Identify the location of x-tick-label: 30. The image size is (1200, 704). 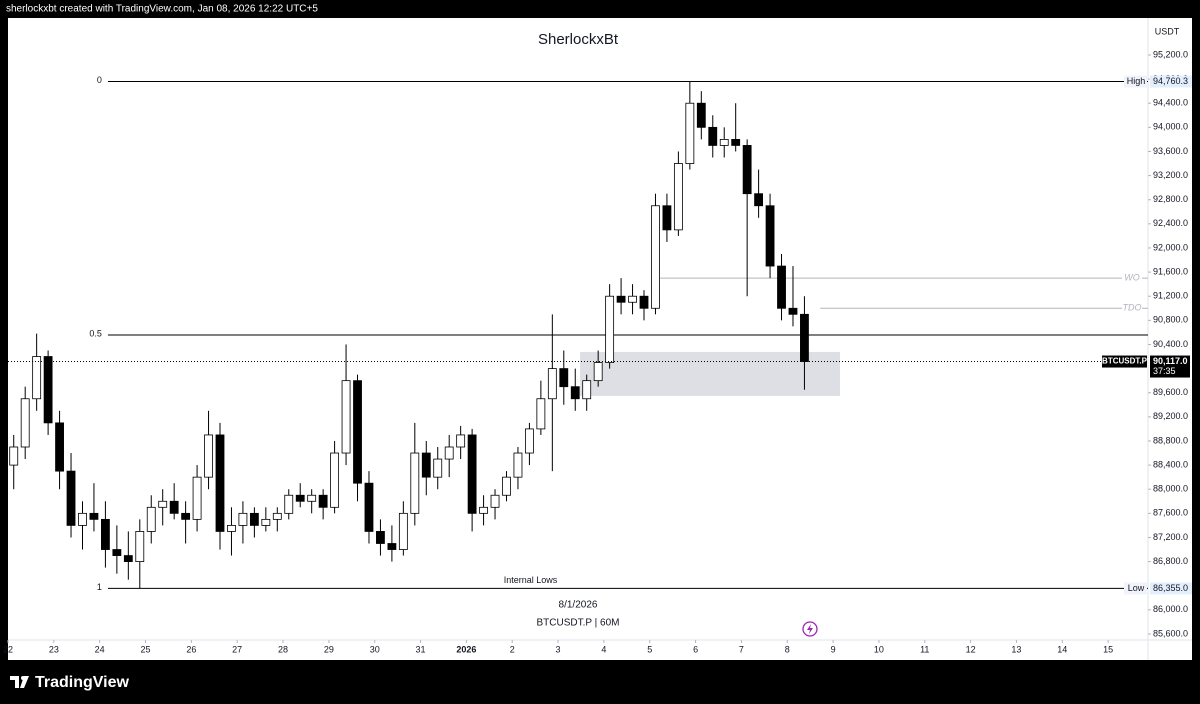
(375, 649).